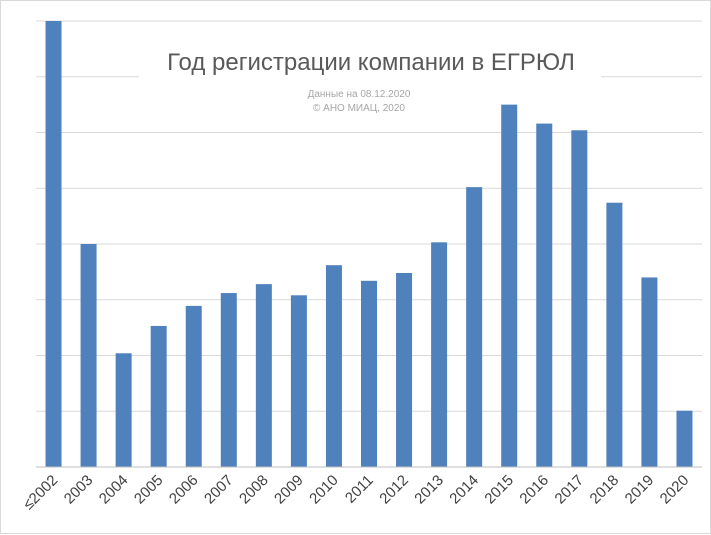 This screenshot has height=535, width=711. What do you see at coordinates (289, 490) in the screenshot?
I see `x-tick-label: 2009` at bounding box center [289, 490].